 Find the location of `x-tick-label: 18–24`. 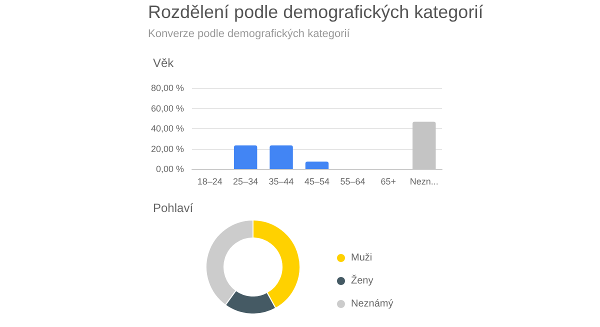

x-tick-label: 18–24 is located at coordinates (209, 181).